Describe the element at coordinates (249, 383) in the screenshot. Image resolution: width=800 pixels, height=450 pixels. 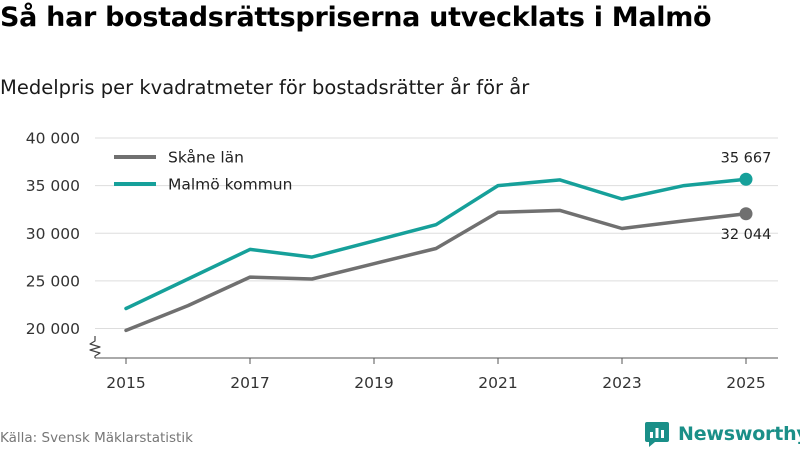
I see `x-tick-label: 2017` at that location.